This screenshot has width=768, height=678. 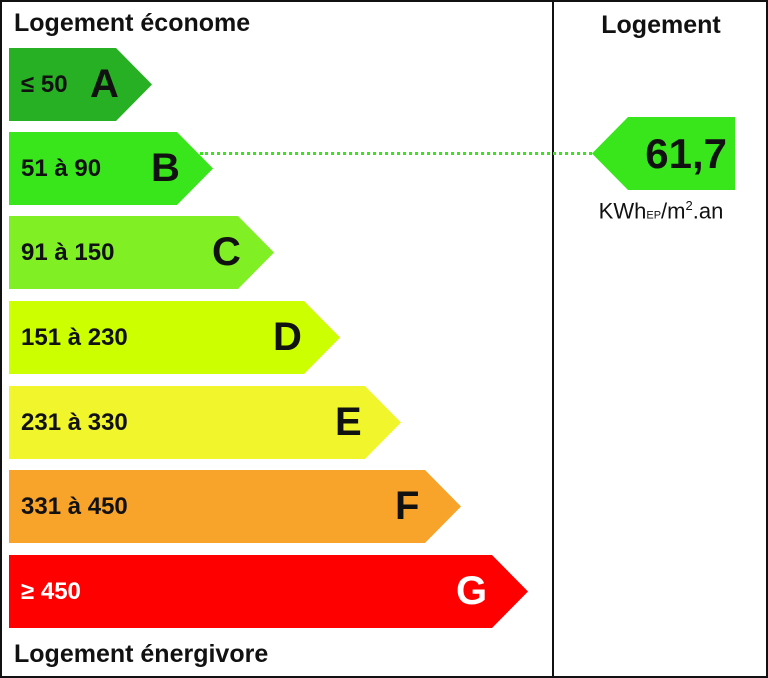 I want to click on energy-class-a: ≤ 50 A, so click(x=80, y=84).